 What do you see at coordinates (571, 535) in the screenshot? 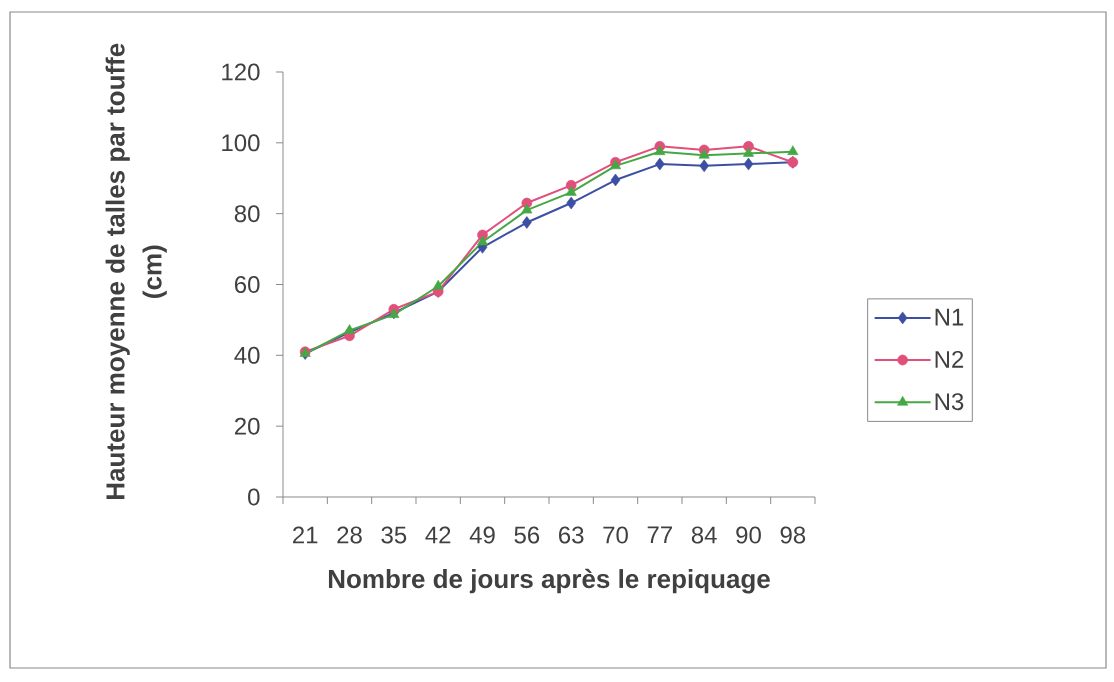
I see `x-tick-label: 63` at bounding box center [571, 535].